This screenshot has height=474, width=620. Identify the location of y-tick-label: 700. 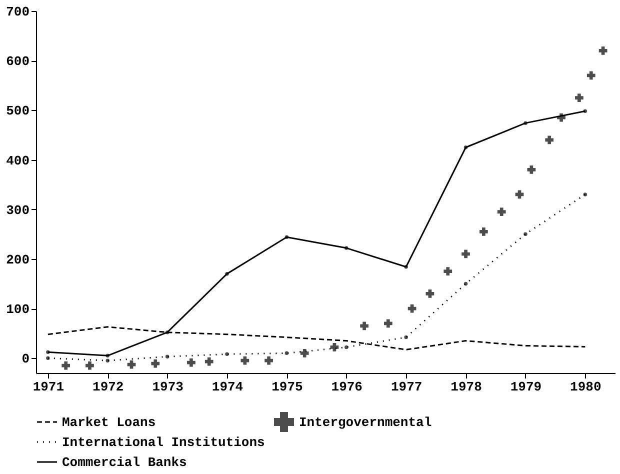
(18, 12).